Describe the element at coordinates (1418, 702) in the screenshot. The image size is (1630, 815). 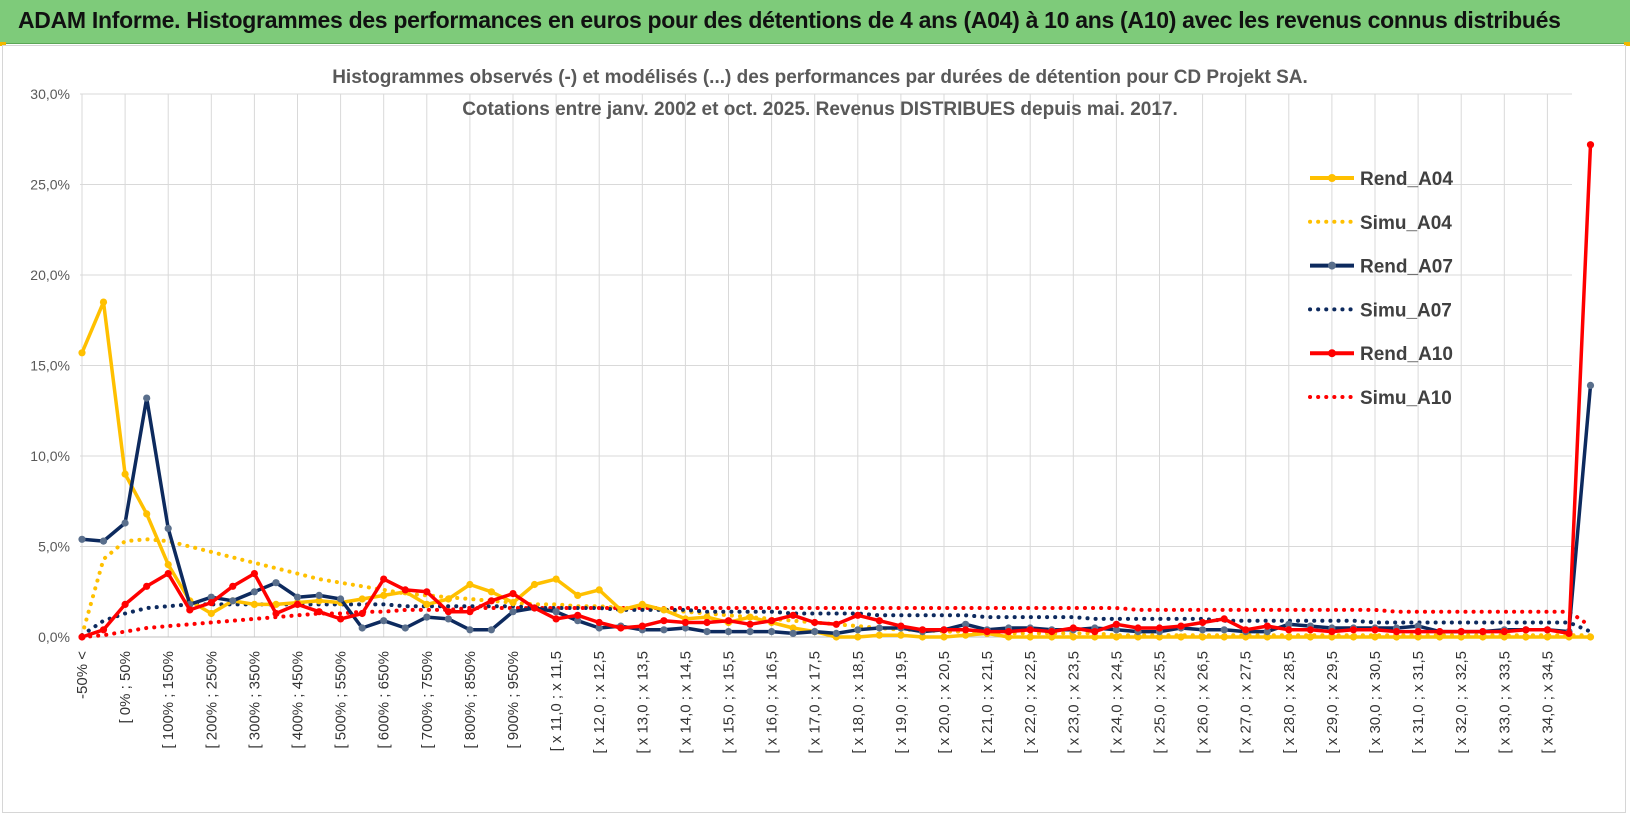
I see `x-tick-label: [ x 31,0 ; x 31,5` at that location.